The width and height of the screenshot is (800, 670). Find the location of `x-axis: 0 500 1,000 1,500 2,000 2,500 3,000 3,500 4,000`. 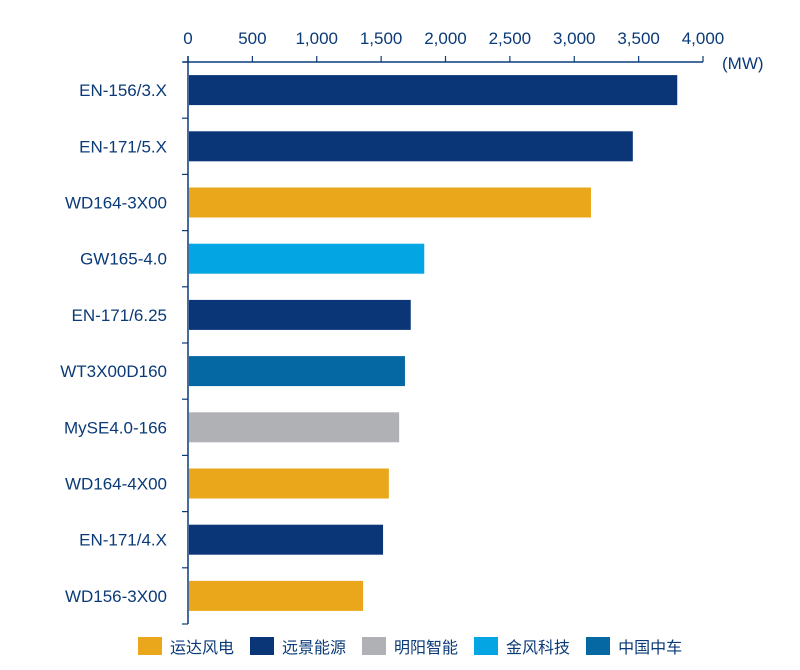

x-axis: 0 500 1,000 1,500 2,000 2,500 3,000 3,500 4,000 is located at coordinates (454, 46).